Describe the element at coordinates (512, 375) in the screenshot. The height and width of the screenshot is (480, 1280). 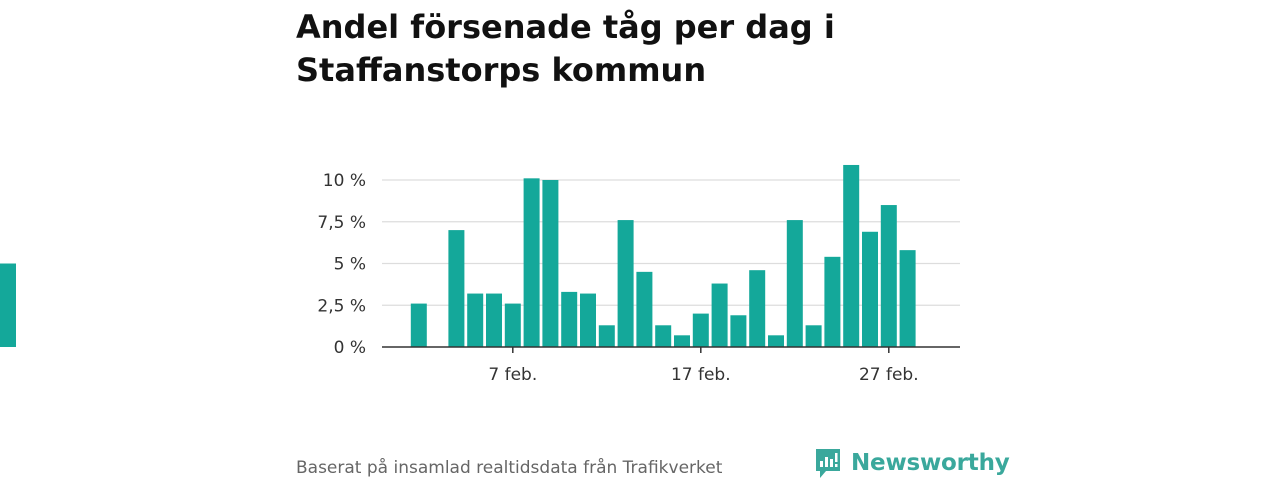
I see `x-tick-label: 7 feb.` at that location.